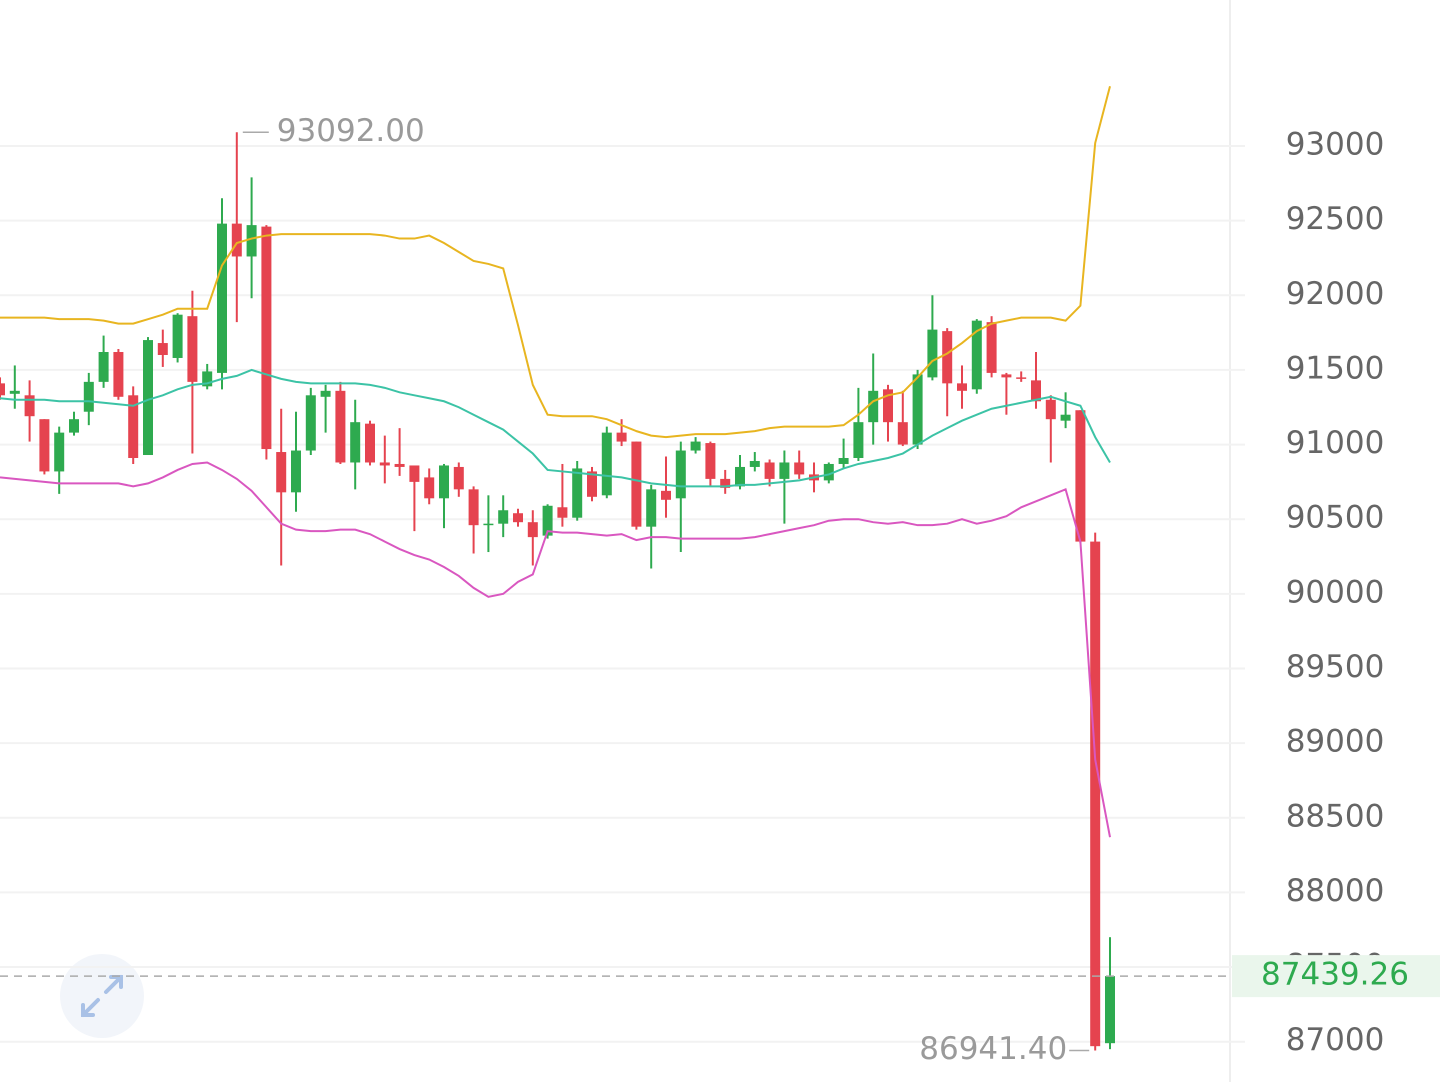 This screenshot has height=1082, width=1440. I want to click on y-tick-label: 93000, so click(1335, 144).